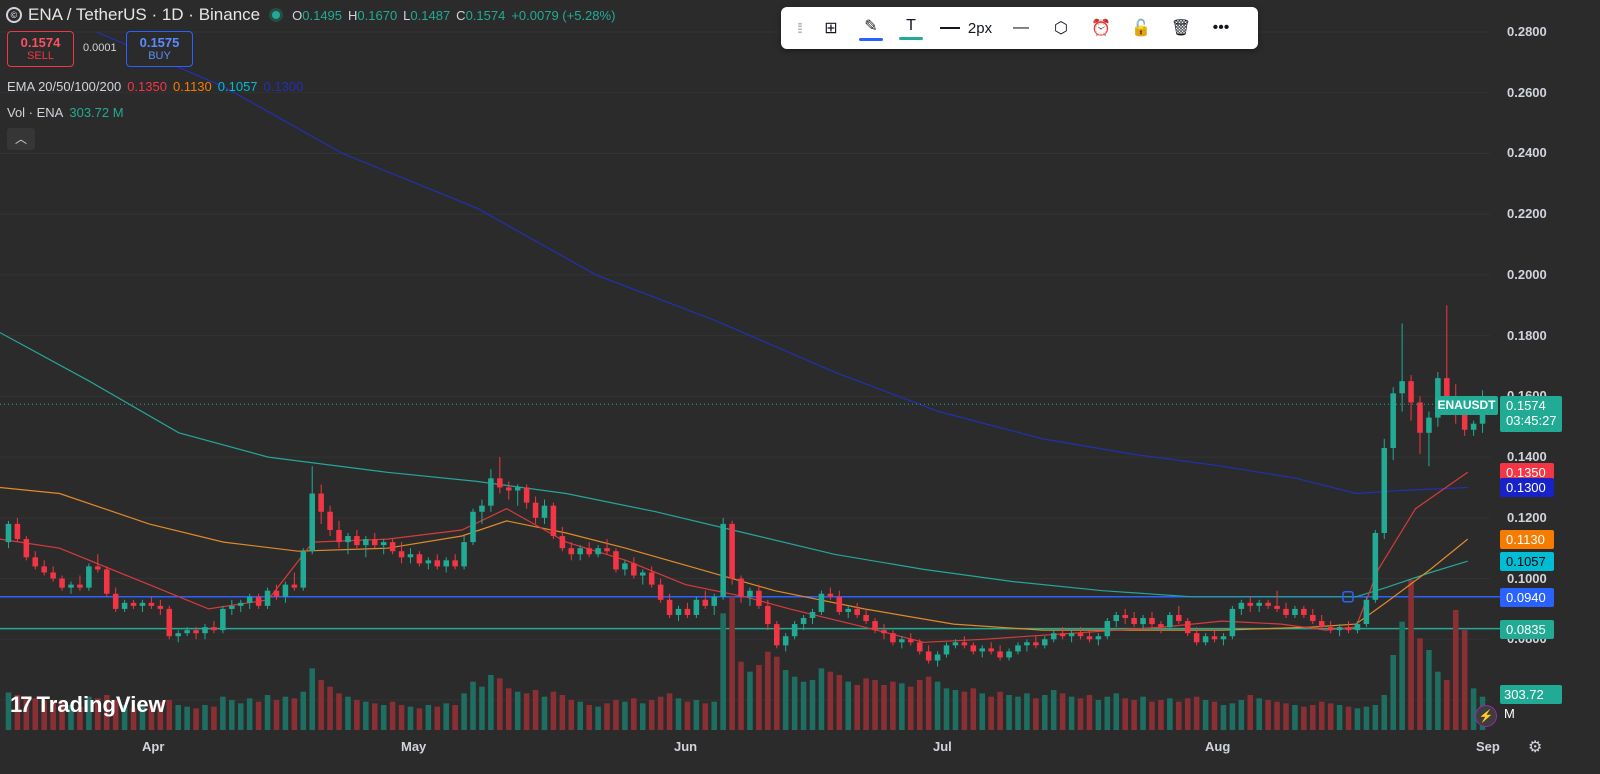 Image resolution: width=1600 pixels, height=774 pixels. What do you see at coordinates (942, 746) in the screenshot?
I see `time-axis-label: Jul` at bounding box center [942, 746].